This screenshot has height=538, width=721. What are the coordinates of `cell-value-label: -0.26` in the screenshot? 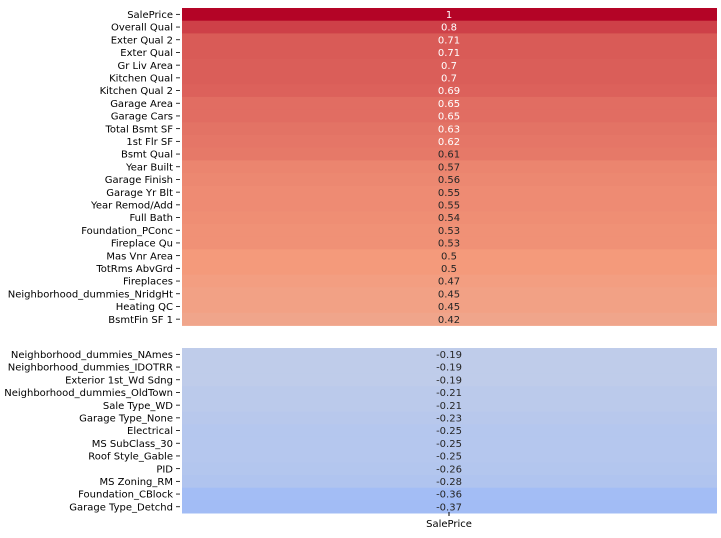 It's located at (449, 469).